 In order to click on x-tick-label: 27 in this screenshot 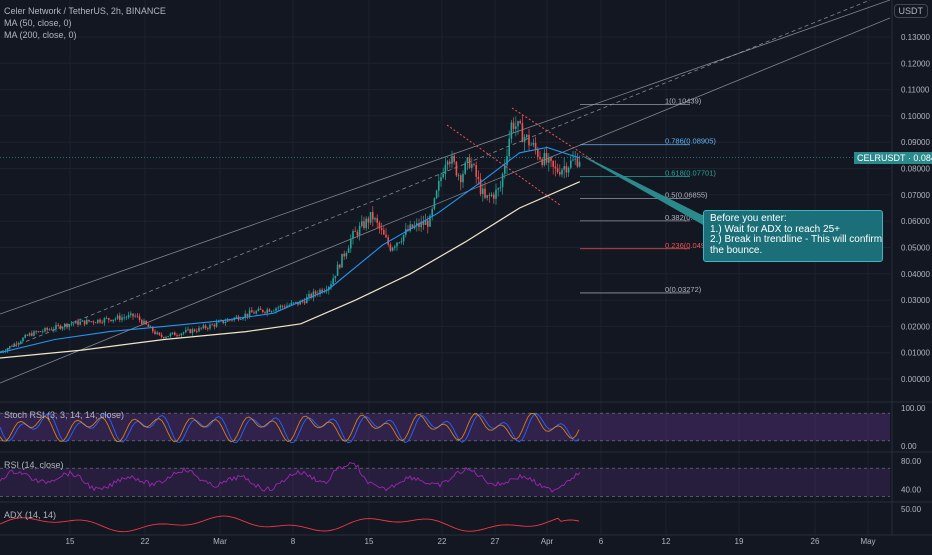, I will do `click(495, 541)`.